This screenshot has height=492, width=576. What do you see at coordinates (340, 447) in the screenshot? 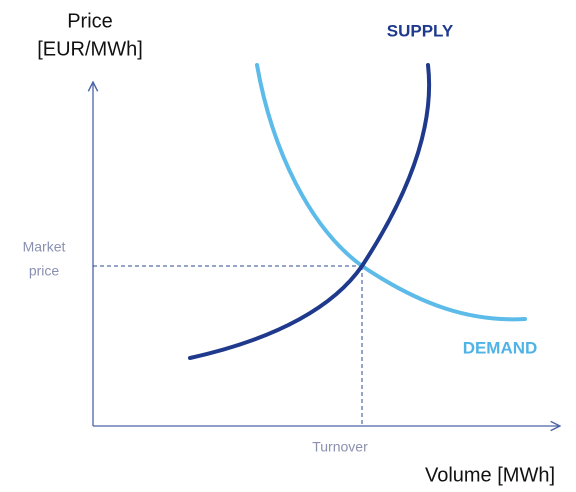
I see `volume-label: Turnover` at bounding box center [340, 447].